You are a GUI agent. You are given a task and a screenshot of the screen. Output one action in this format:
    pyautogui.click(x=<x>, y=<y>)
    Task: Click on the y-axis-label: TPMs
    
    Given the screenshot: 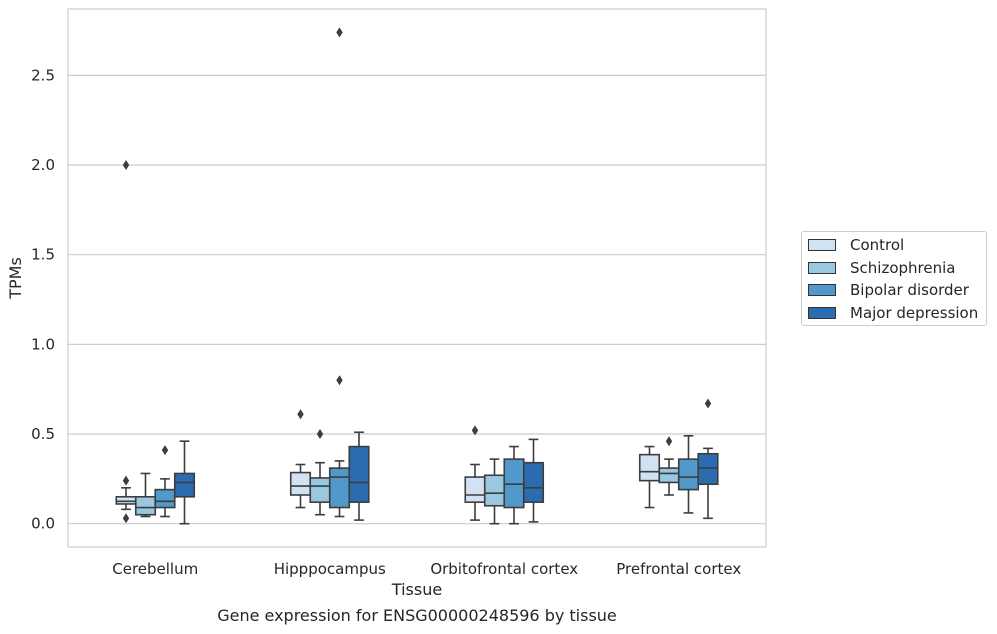 What is the action you would take?
    pyautogui.click(x=15, y=278)
    